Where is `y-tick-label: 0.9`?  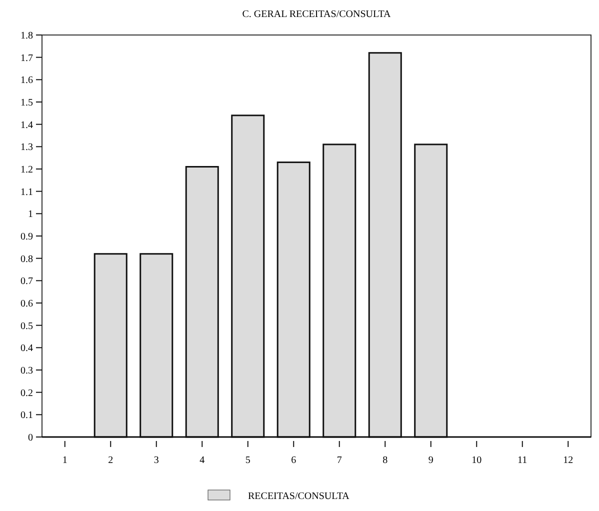
y-tick-label: 0.9 is located at coordinates (26, 237).